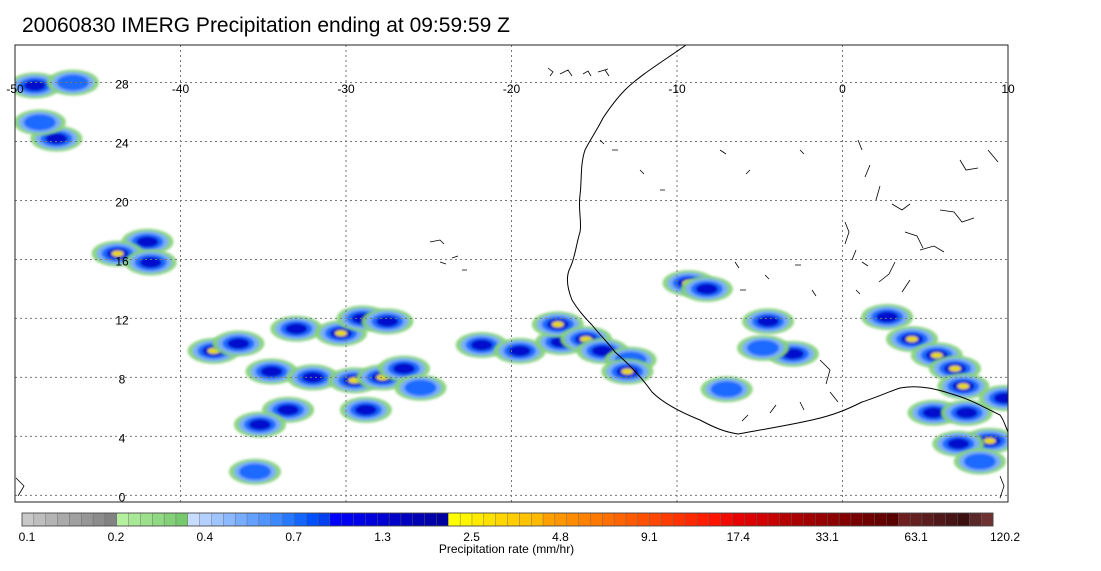 This screenshot has height=571, width=1101. Describe the element at coordinates (739, 537) in the screenshot. I see `colorbar-tick: 17.4` at that location.